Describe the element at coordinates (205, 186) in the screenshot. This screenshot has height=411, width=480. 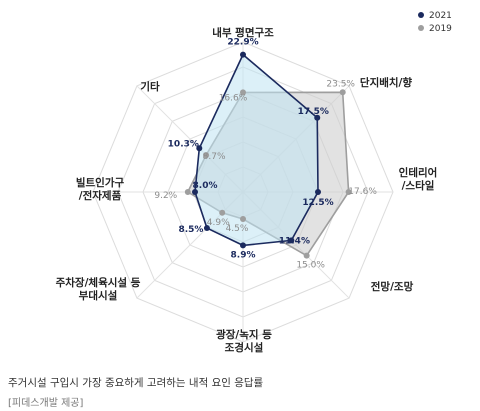
I see `value-label-2021: 8.0%` at that location.